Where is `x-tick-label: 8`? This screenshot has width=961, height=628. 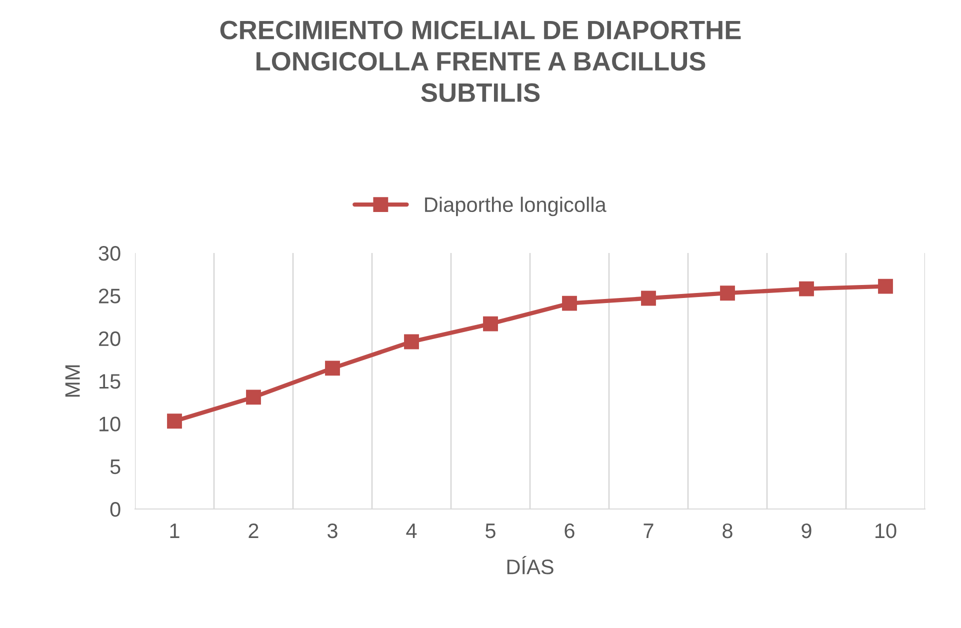
x-tick-label: 8 is located at coordinates (727, 530).